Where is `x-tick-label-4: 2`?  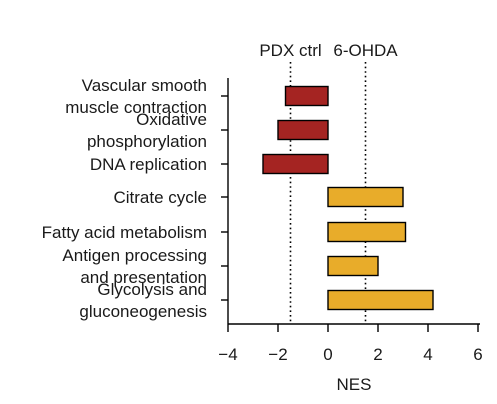
x-tick-label-4: 2 is located at coordinates (377, 354).